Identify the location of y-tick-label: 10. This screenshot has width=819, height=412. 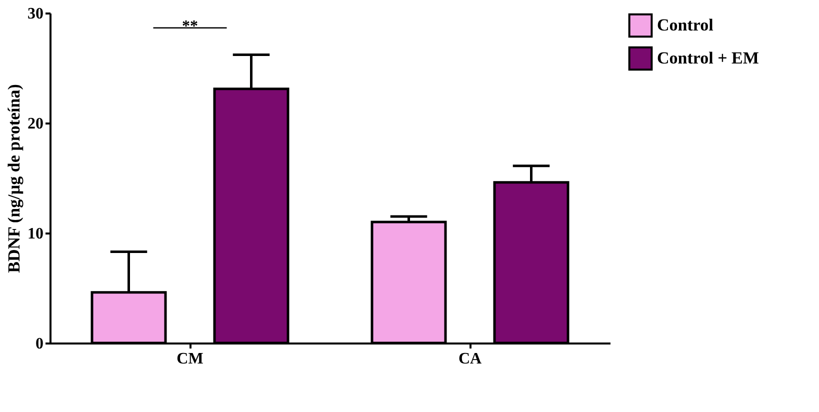
(36, 234).